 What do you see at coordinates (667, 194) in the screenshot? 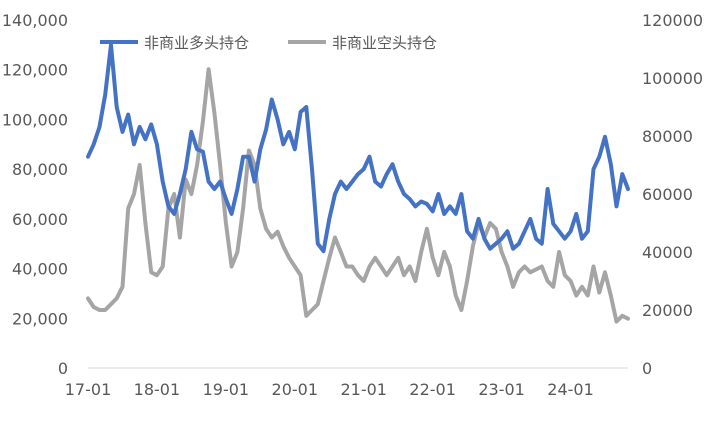
I see `right-axis-tick-label: 60000` at bounding box center [667, 194].